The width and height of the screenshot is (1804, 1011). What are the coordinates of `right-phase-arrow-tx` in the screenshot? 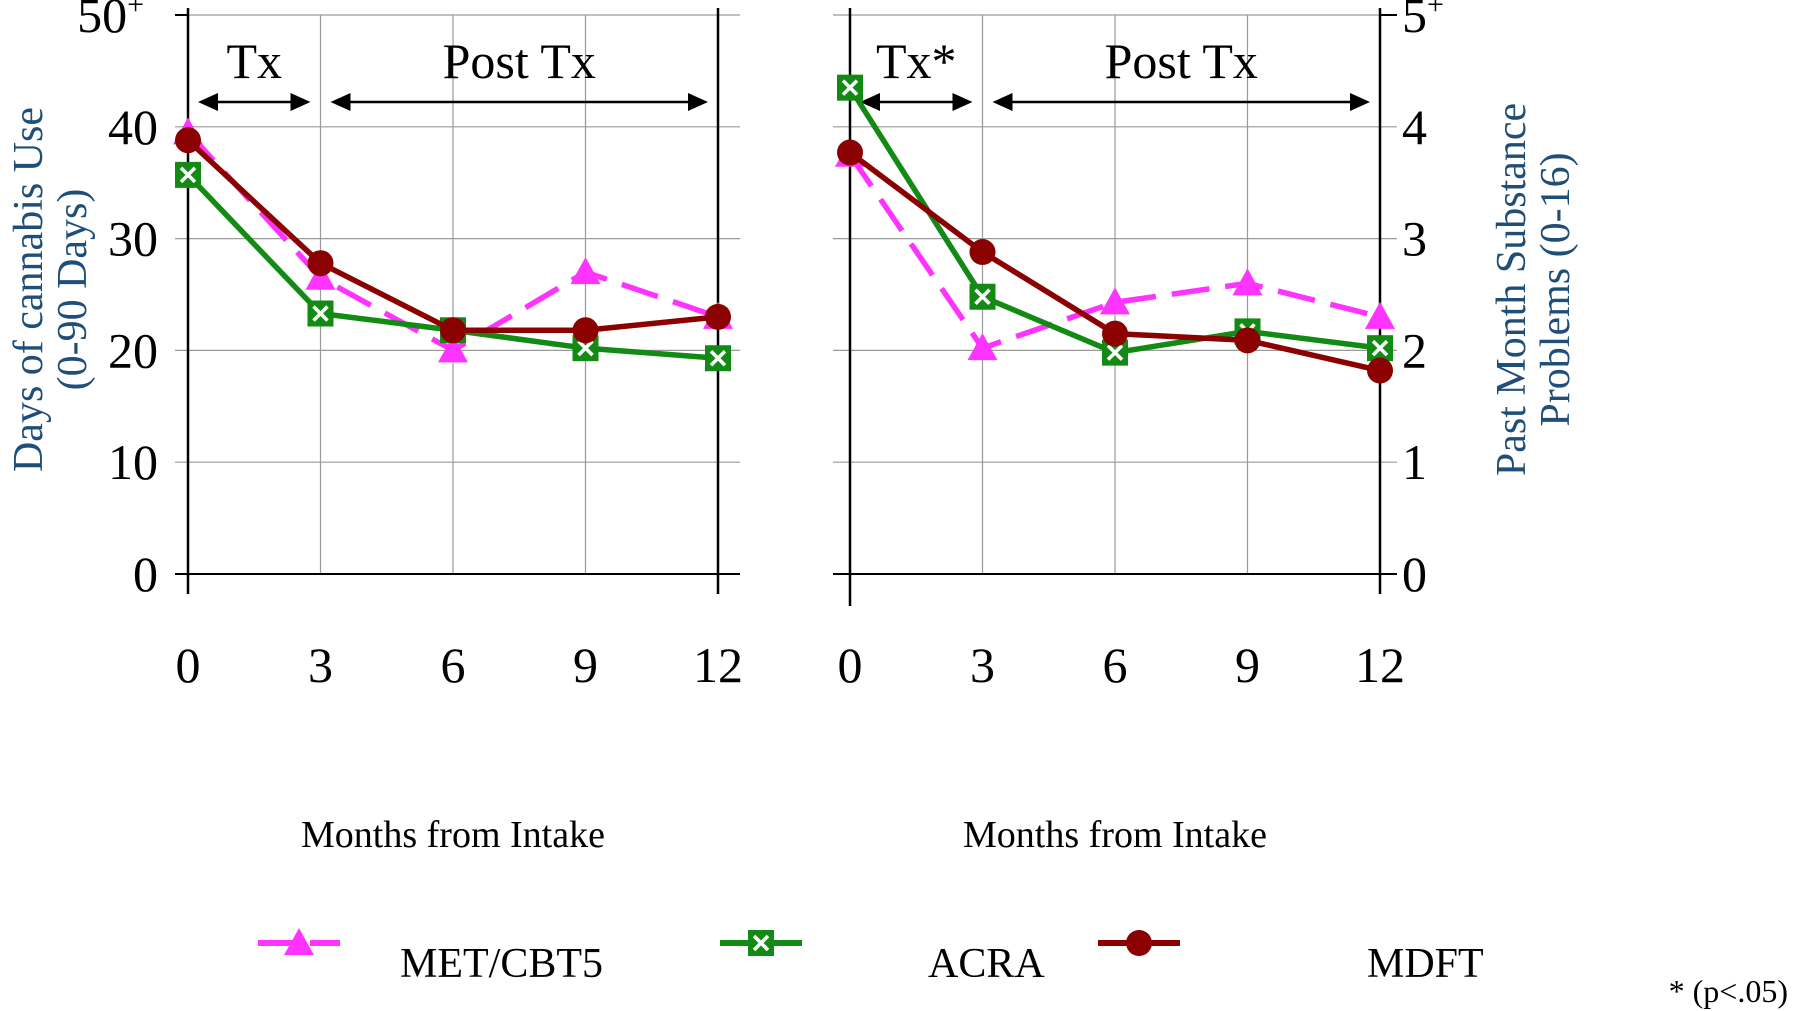 It's located at (916, 102).